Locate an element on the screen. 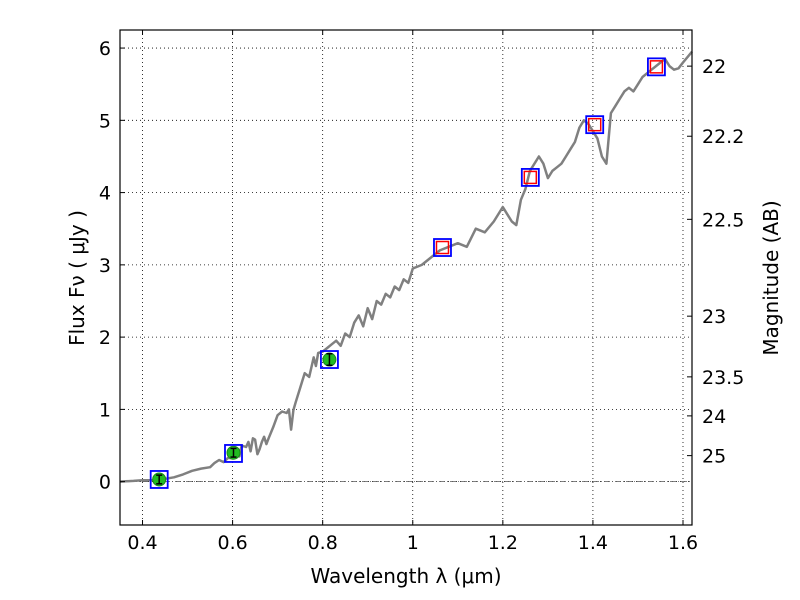  right-tick-label: 23.5 is located at coordinates (723, 378).